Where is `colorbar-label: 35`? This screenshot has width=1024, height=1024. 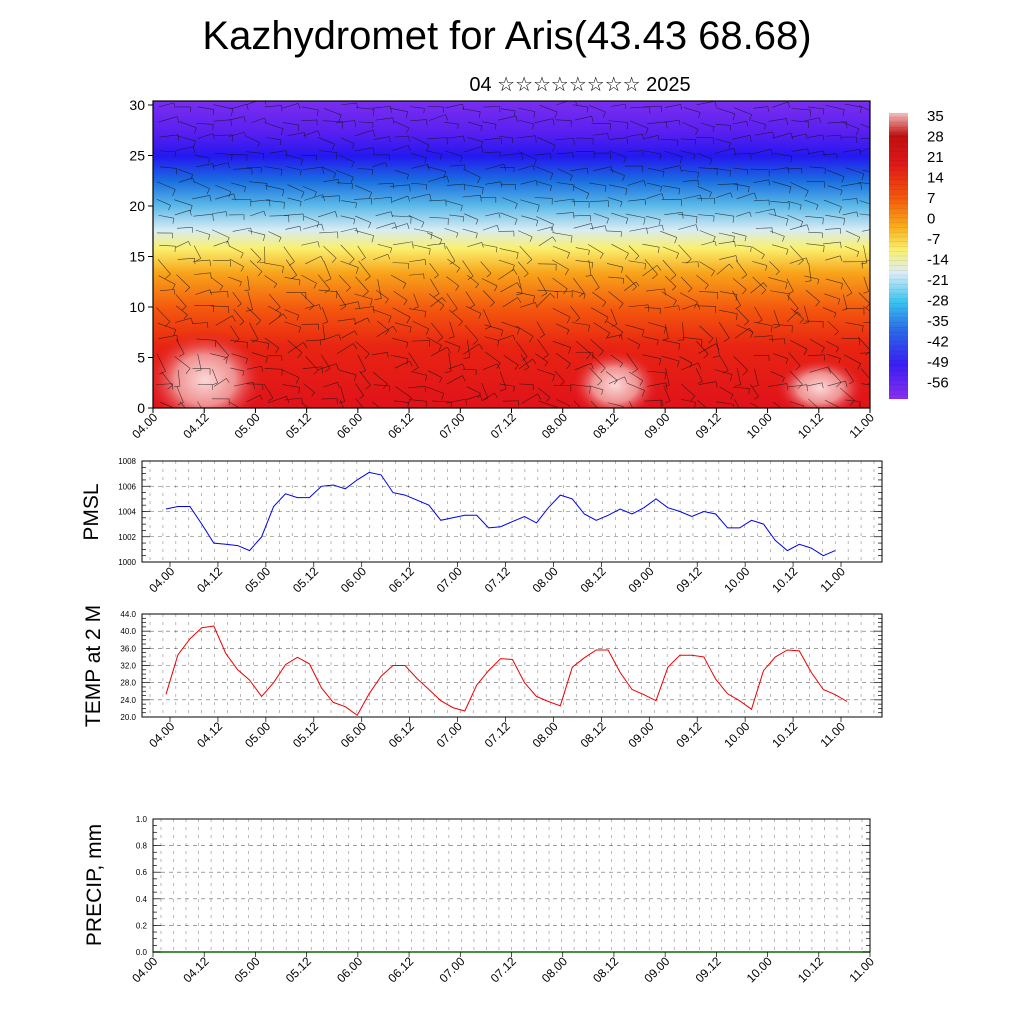
colorbar-label: 35 is located at coordinates (935, 116).